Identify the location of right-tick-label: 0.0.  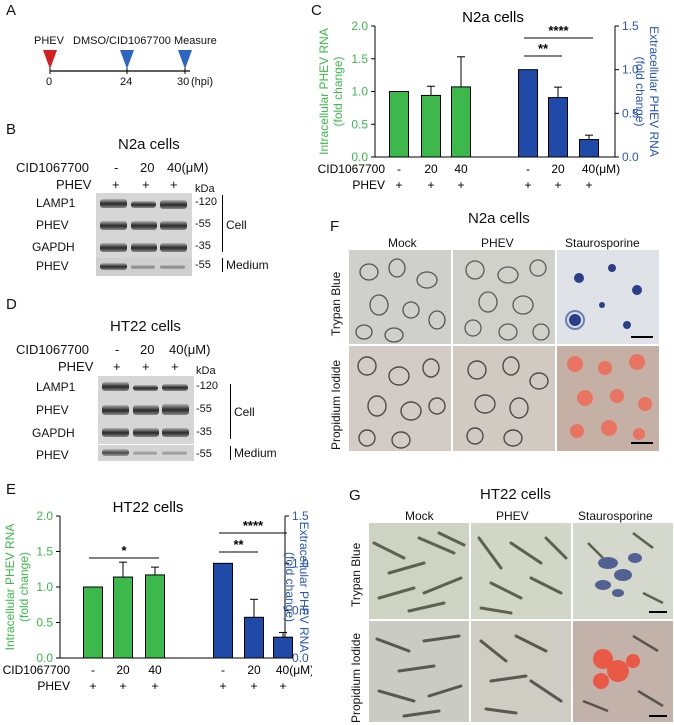
(300, 658).